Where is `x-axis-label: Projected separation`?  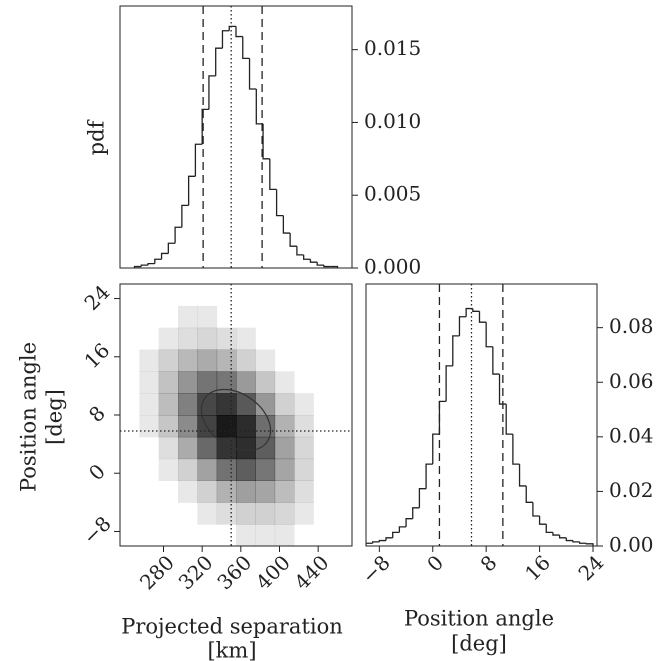
x-axis-label: Projected separation is located at coordinates (232, 627).